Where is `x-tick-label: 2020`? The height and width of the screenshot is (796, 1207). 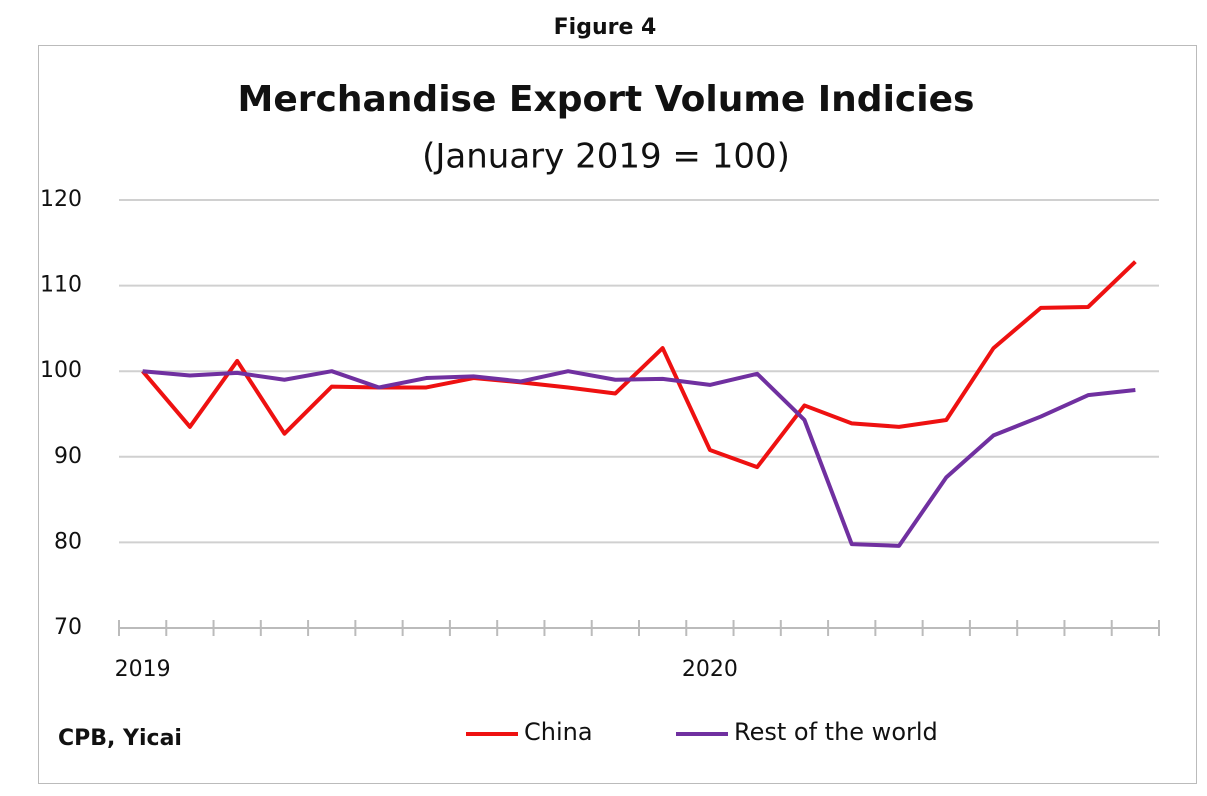 x-tick-label: 2020 is located at coordinates (710, 669).